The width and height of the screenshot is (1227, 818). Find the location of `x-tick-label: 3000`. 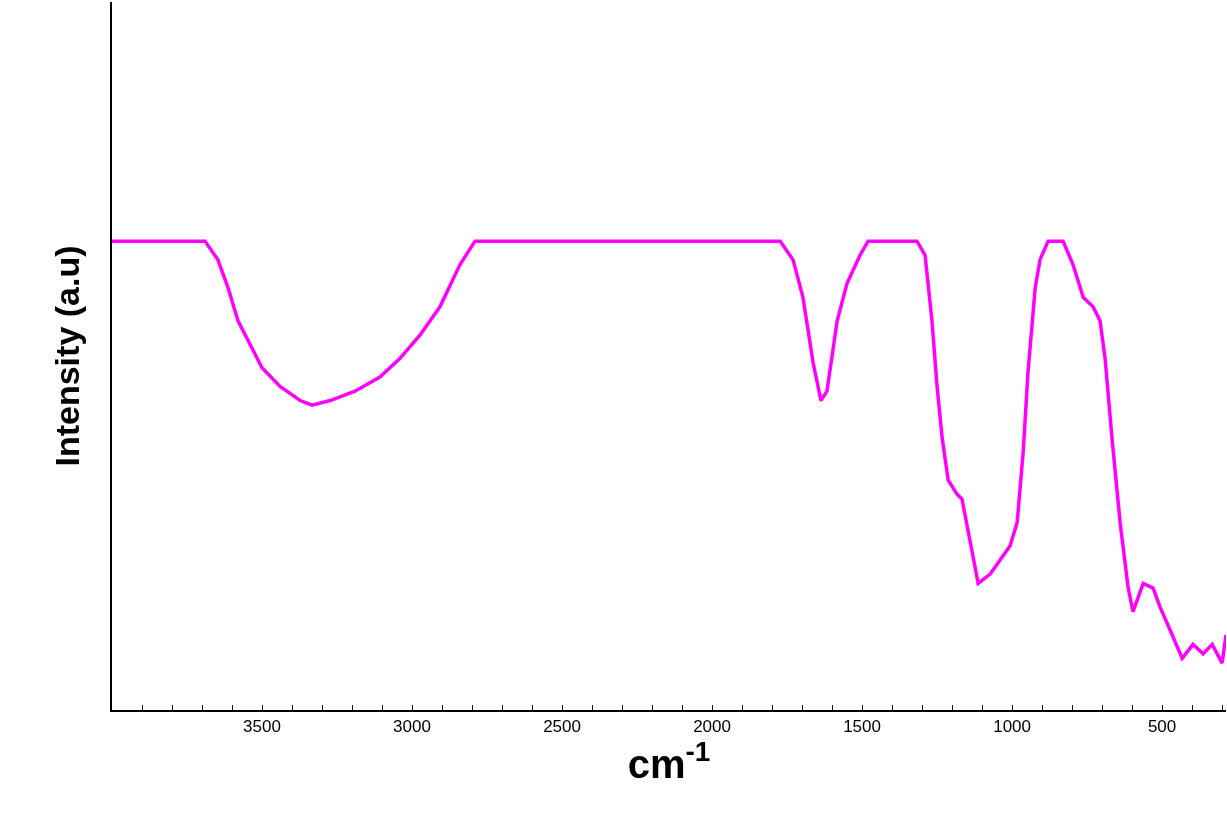

x-tick-label: 3000 is located at coordinates (412, 727).